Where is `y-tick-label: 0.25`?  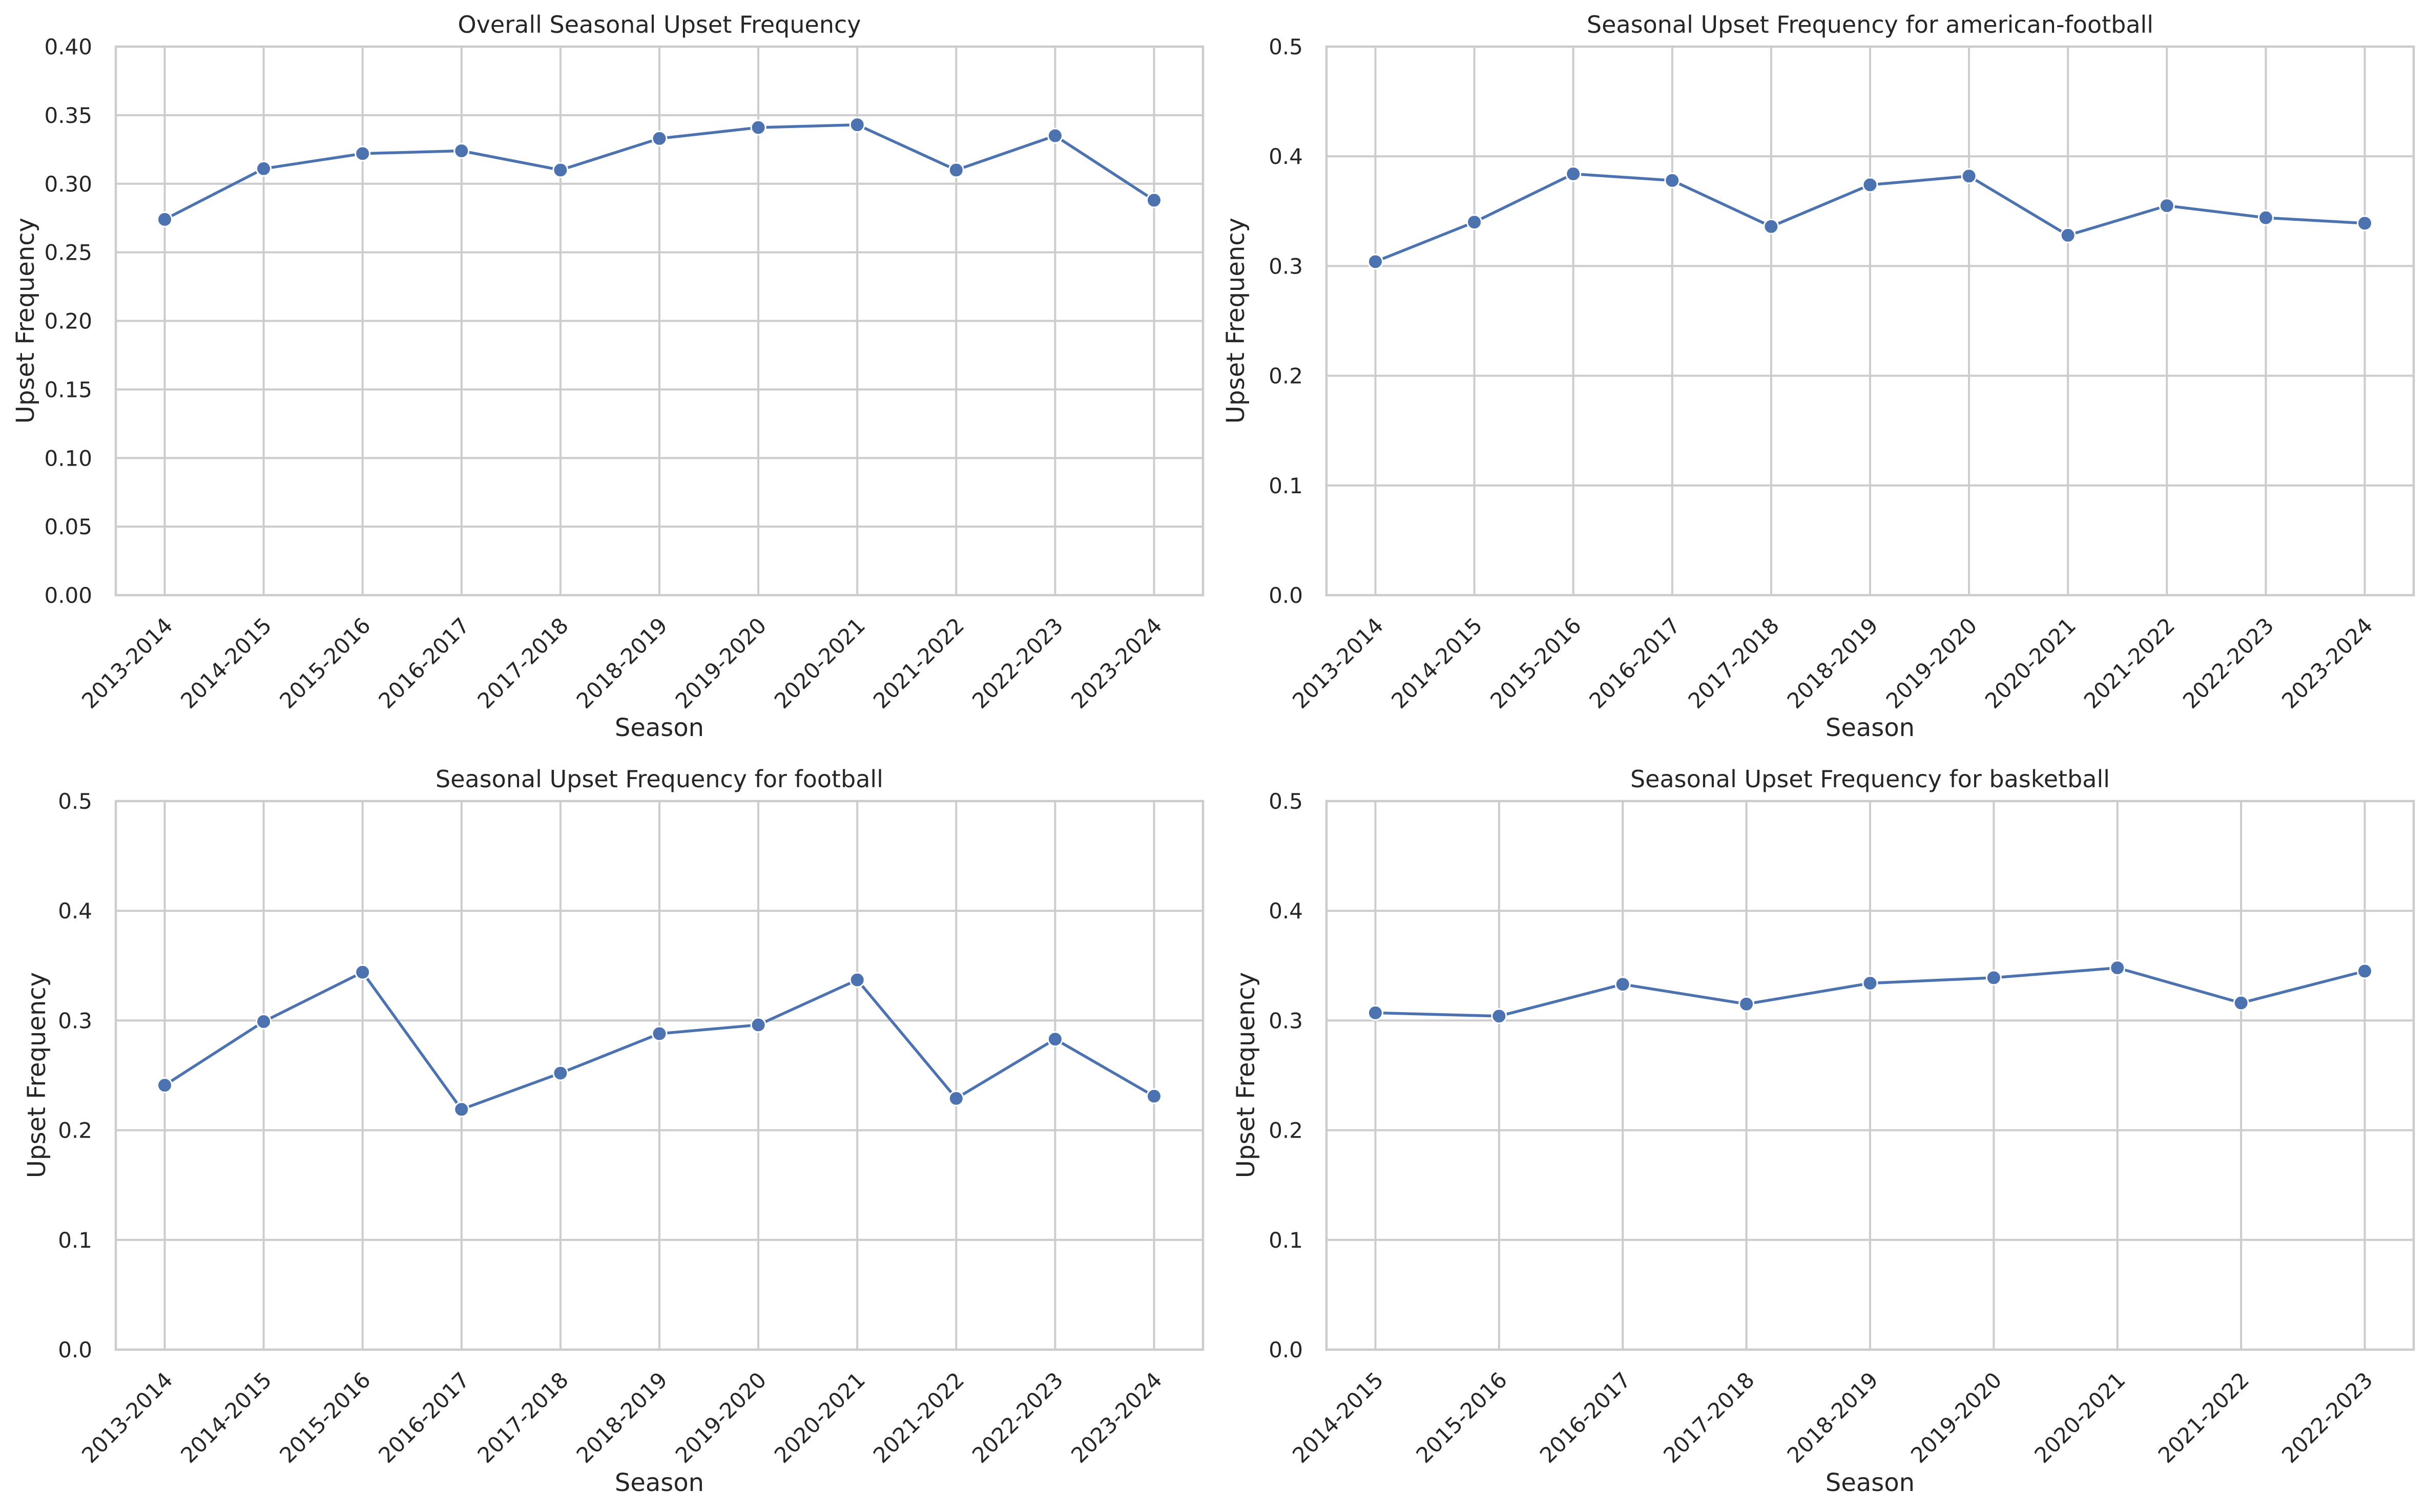
y-tick-label: 0.25 is located at coordinates (68, 252).